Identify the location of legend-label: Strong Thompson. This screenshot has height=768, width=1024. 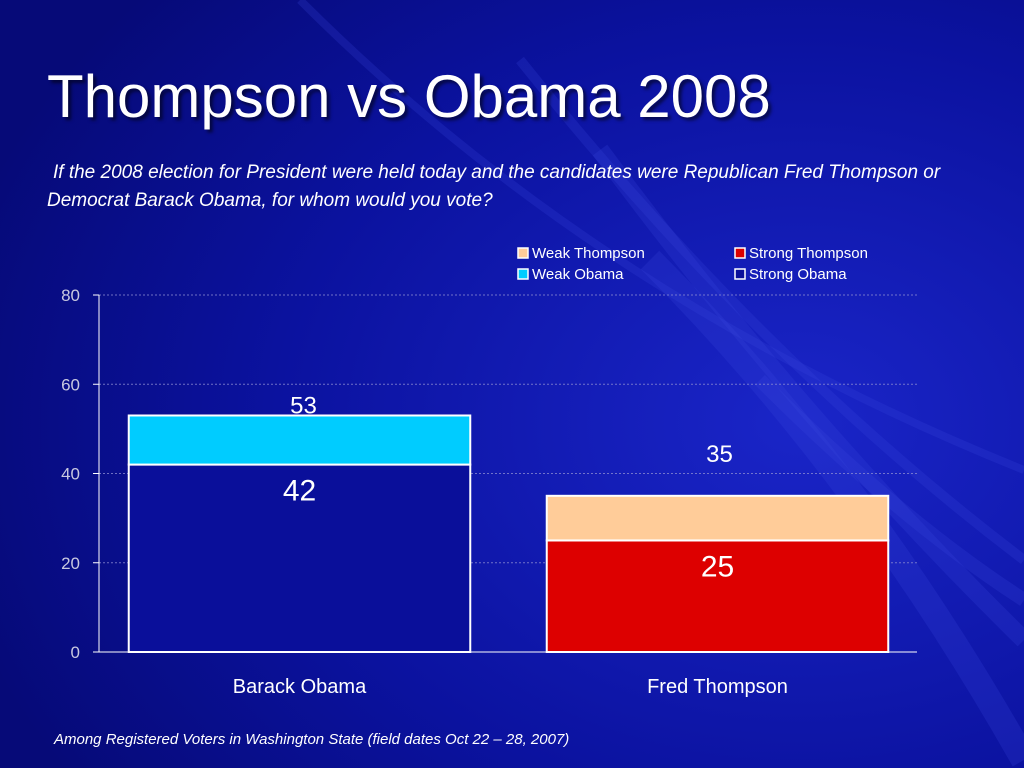
(808, 253).